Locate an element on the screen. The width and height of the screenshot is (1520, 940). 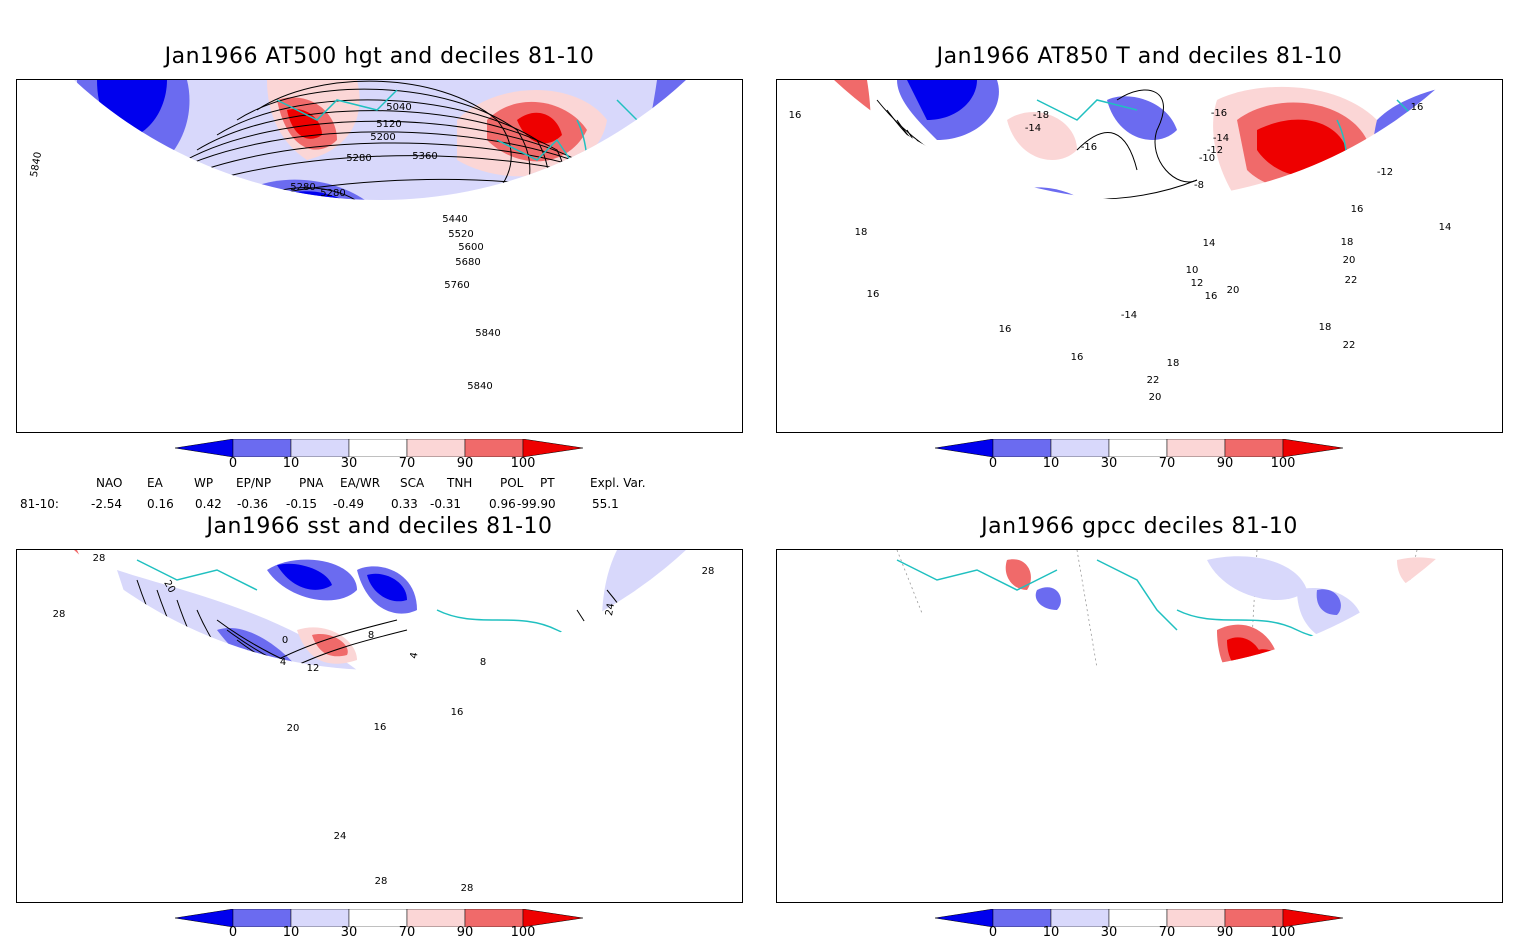
index-header: EA/WR is located at coordinates (360, 483).